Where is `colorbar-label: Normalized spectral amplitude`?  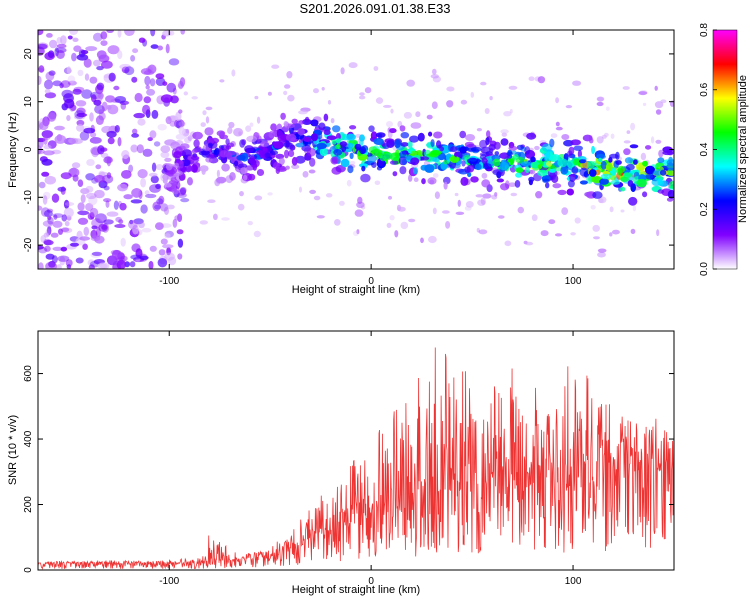 colorbar-label: Normalized spectral amplitude is located at coordinates (743, 149).